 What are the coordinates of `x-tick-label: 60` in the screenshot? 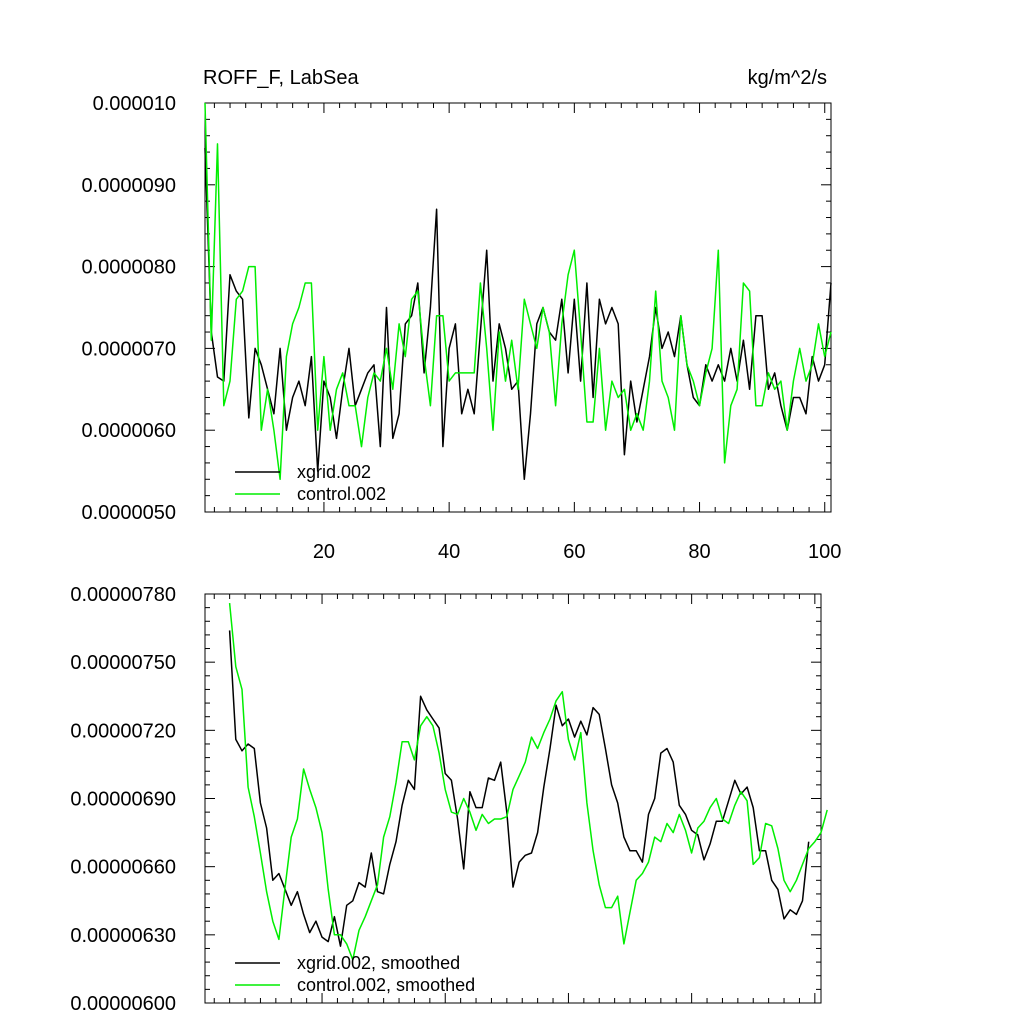 It's located at (574, 552).